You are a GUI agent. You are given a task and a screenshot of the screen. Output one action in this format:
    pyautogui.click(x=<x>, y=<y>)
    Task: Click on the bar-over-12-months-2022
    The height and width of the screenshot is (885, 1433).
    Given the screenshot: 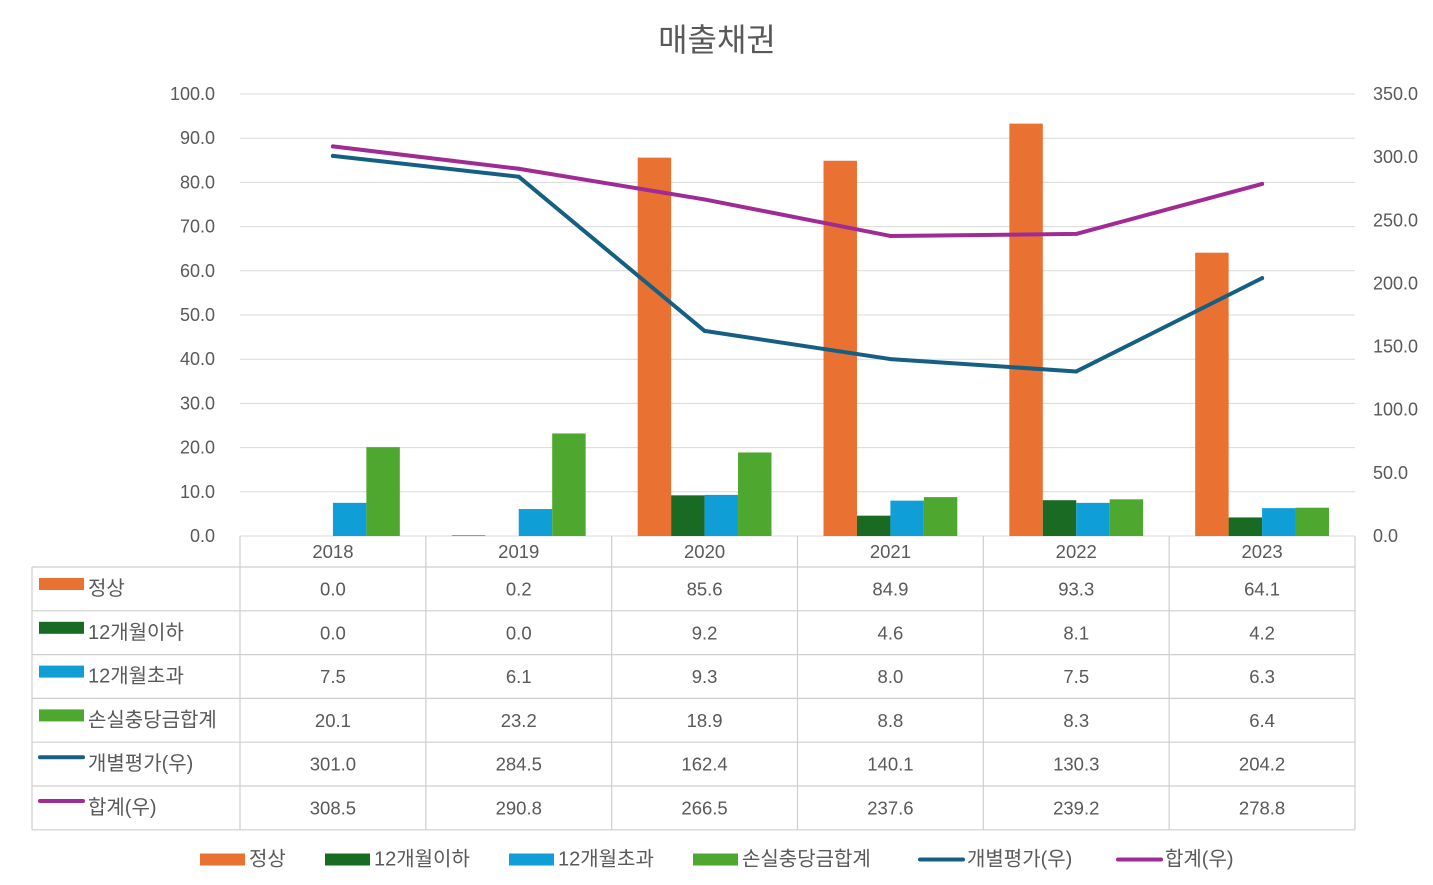 What is the action you would take?
    pyautogui.click(x=1093, y=519)
    